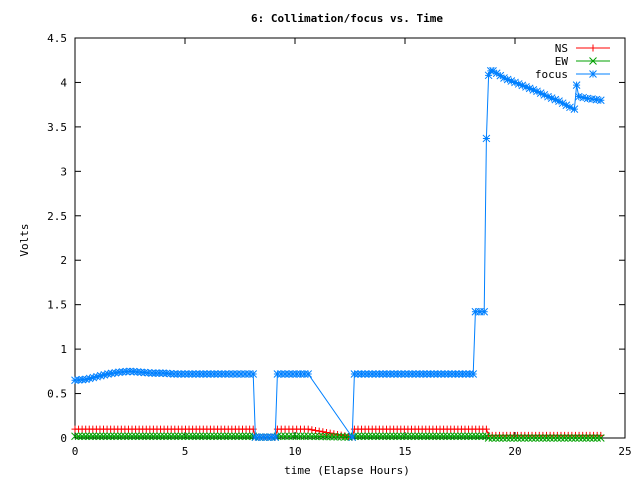 The height and width of the screenshot is (480, 640). Describe the element at coordinates (57, 38) in the screenshot. I see `y-tick-label: 4.5` at that location.